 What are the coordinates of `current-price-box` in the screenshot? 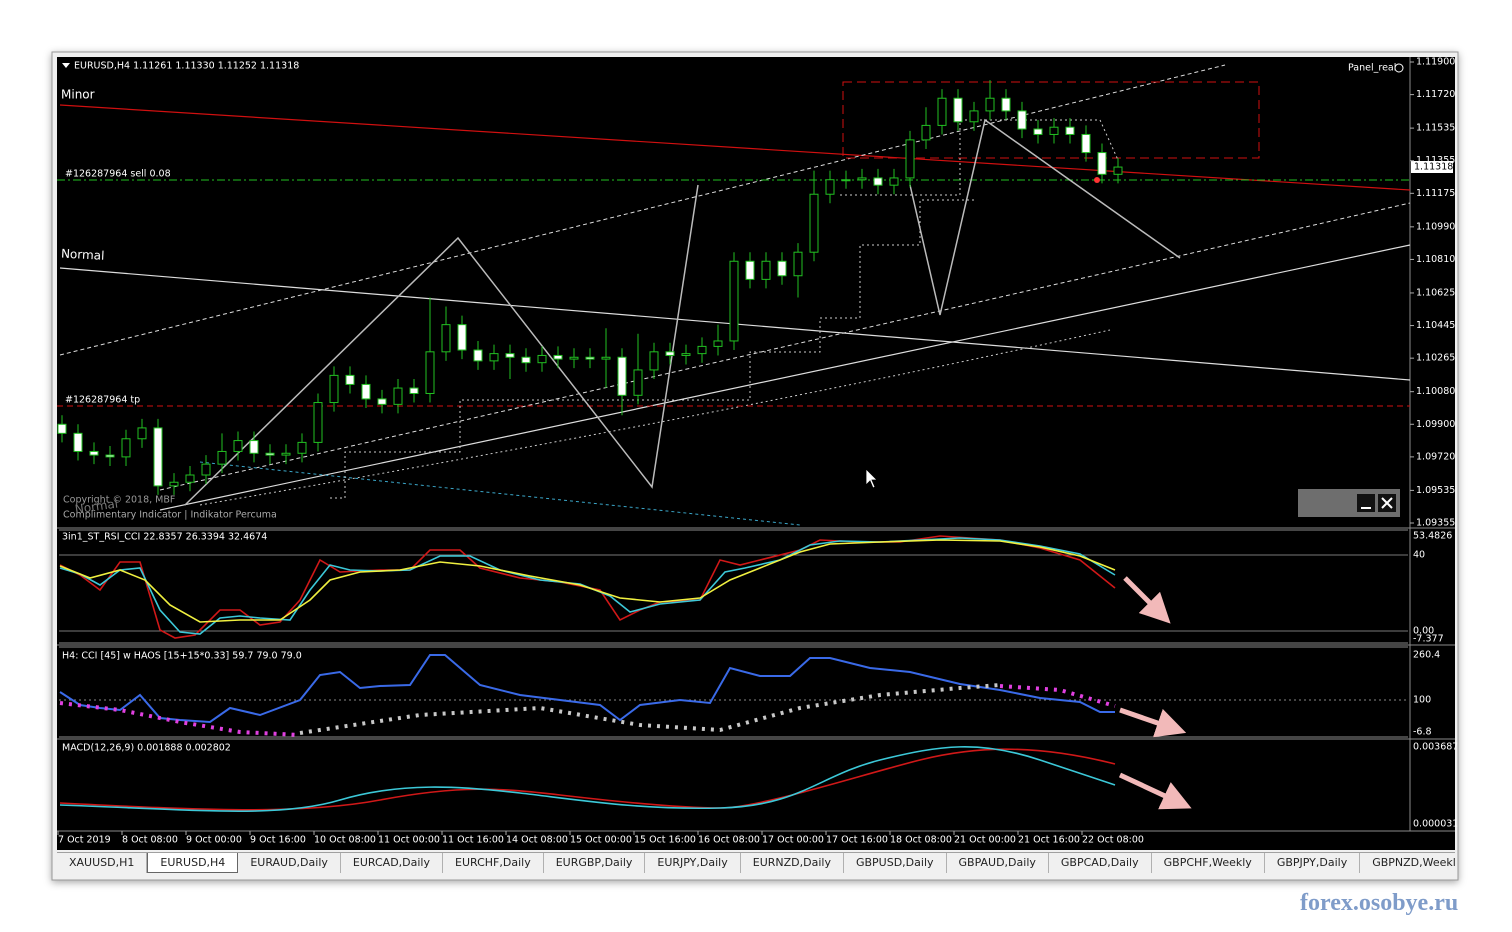 It's located at (1432, 167).